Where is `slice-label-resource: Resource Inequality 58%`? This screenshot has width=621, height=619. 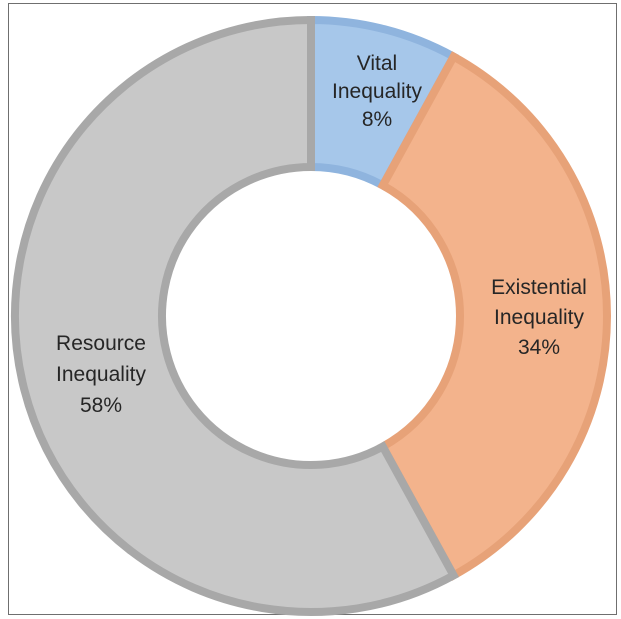
slice-label-resource: Resource Inequality 58% is located at coordinates (101, 374).